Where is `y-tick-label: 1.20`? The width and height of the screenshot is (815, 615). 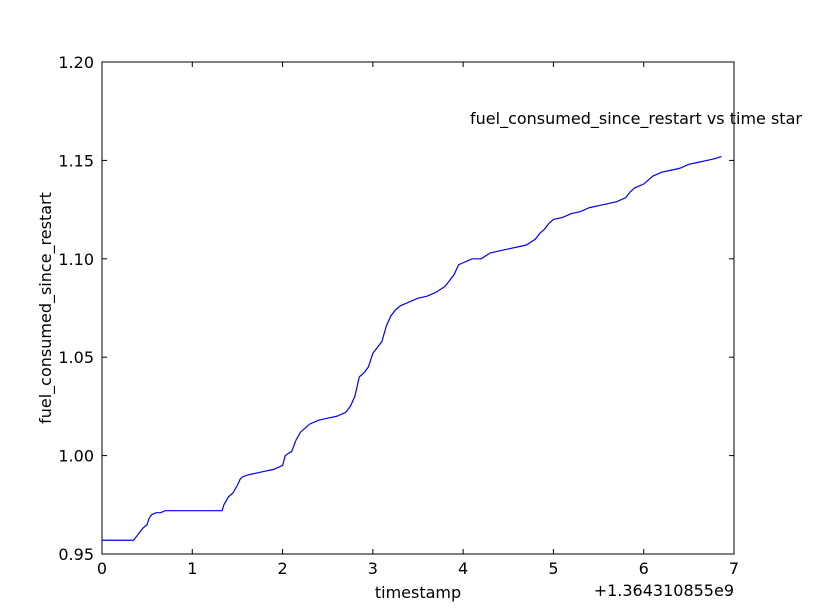
y-tick-label: 1.20 is located at coordinates (76, 62).